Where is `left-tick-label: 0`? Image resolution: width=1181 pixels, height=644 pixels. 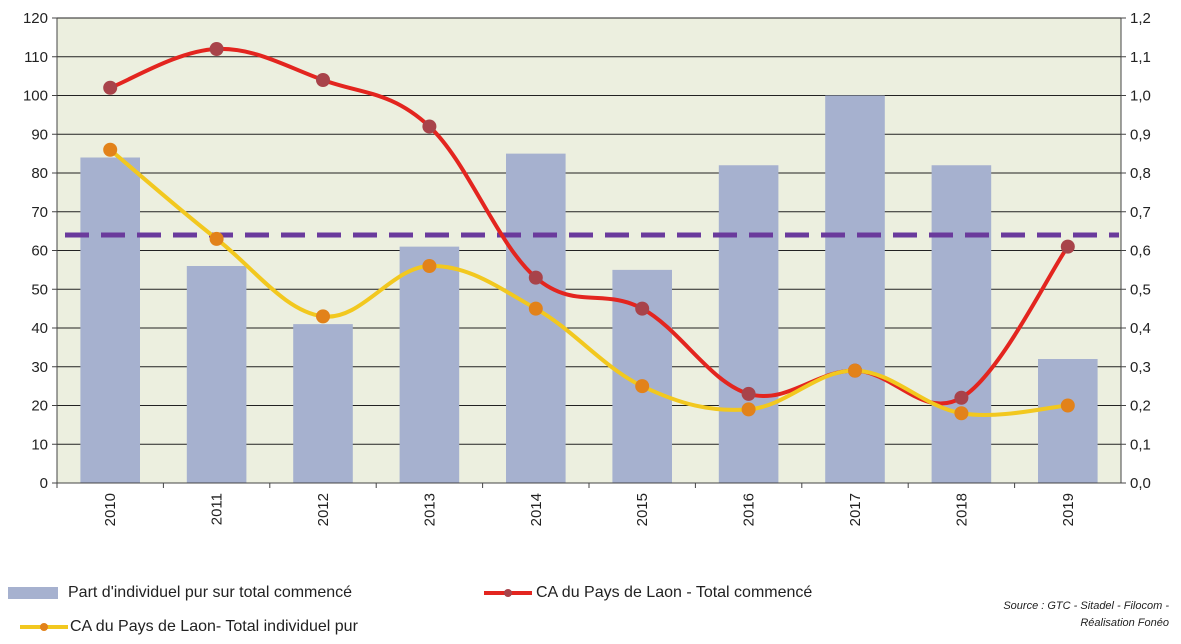
left-tick-label: 0 is located at coordinates (44, 483).